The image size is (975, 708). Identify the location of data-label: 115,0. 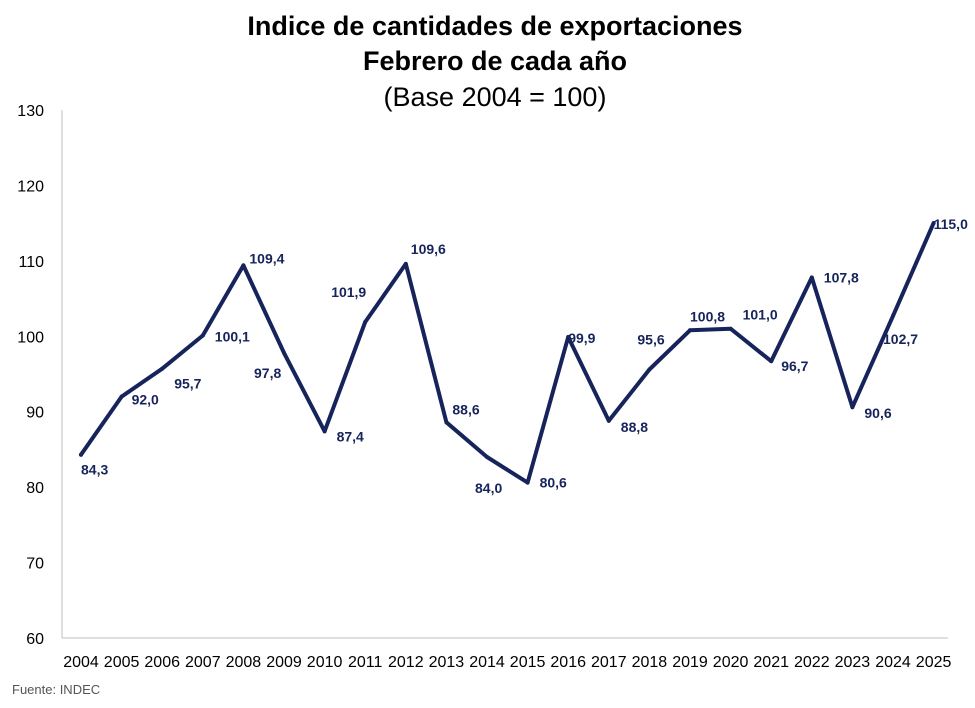
(951, 224).